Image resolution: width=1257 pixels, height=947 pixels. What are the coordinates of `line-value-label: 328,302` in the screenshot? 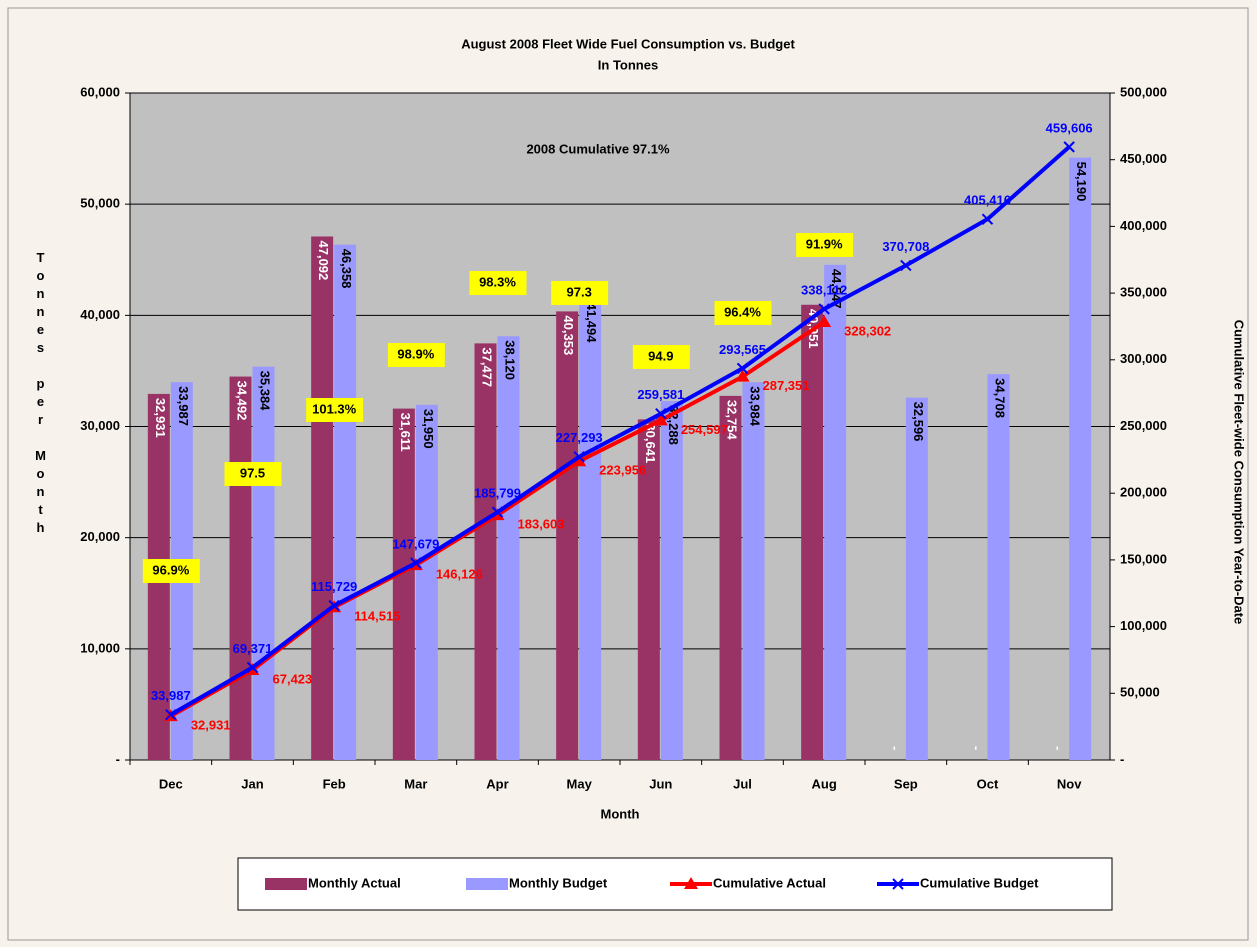 It's located at (867, 330).